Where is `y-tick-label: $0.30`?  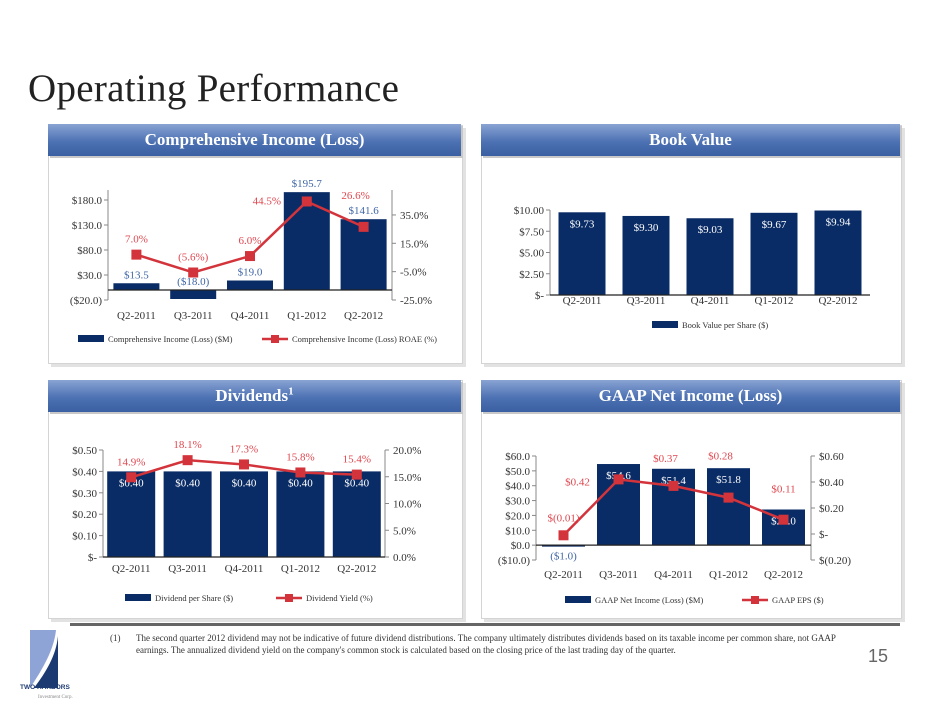
y-tick-label: $0.30 is located at coordinates (84, 494).